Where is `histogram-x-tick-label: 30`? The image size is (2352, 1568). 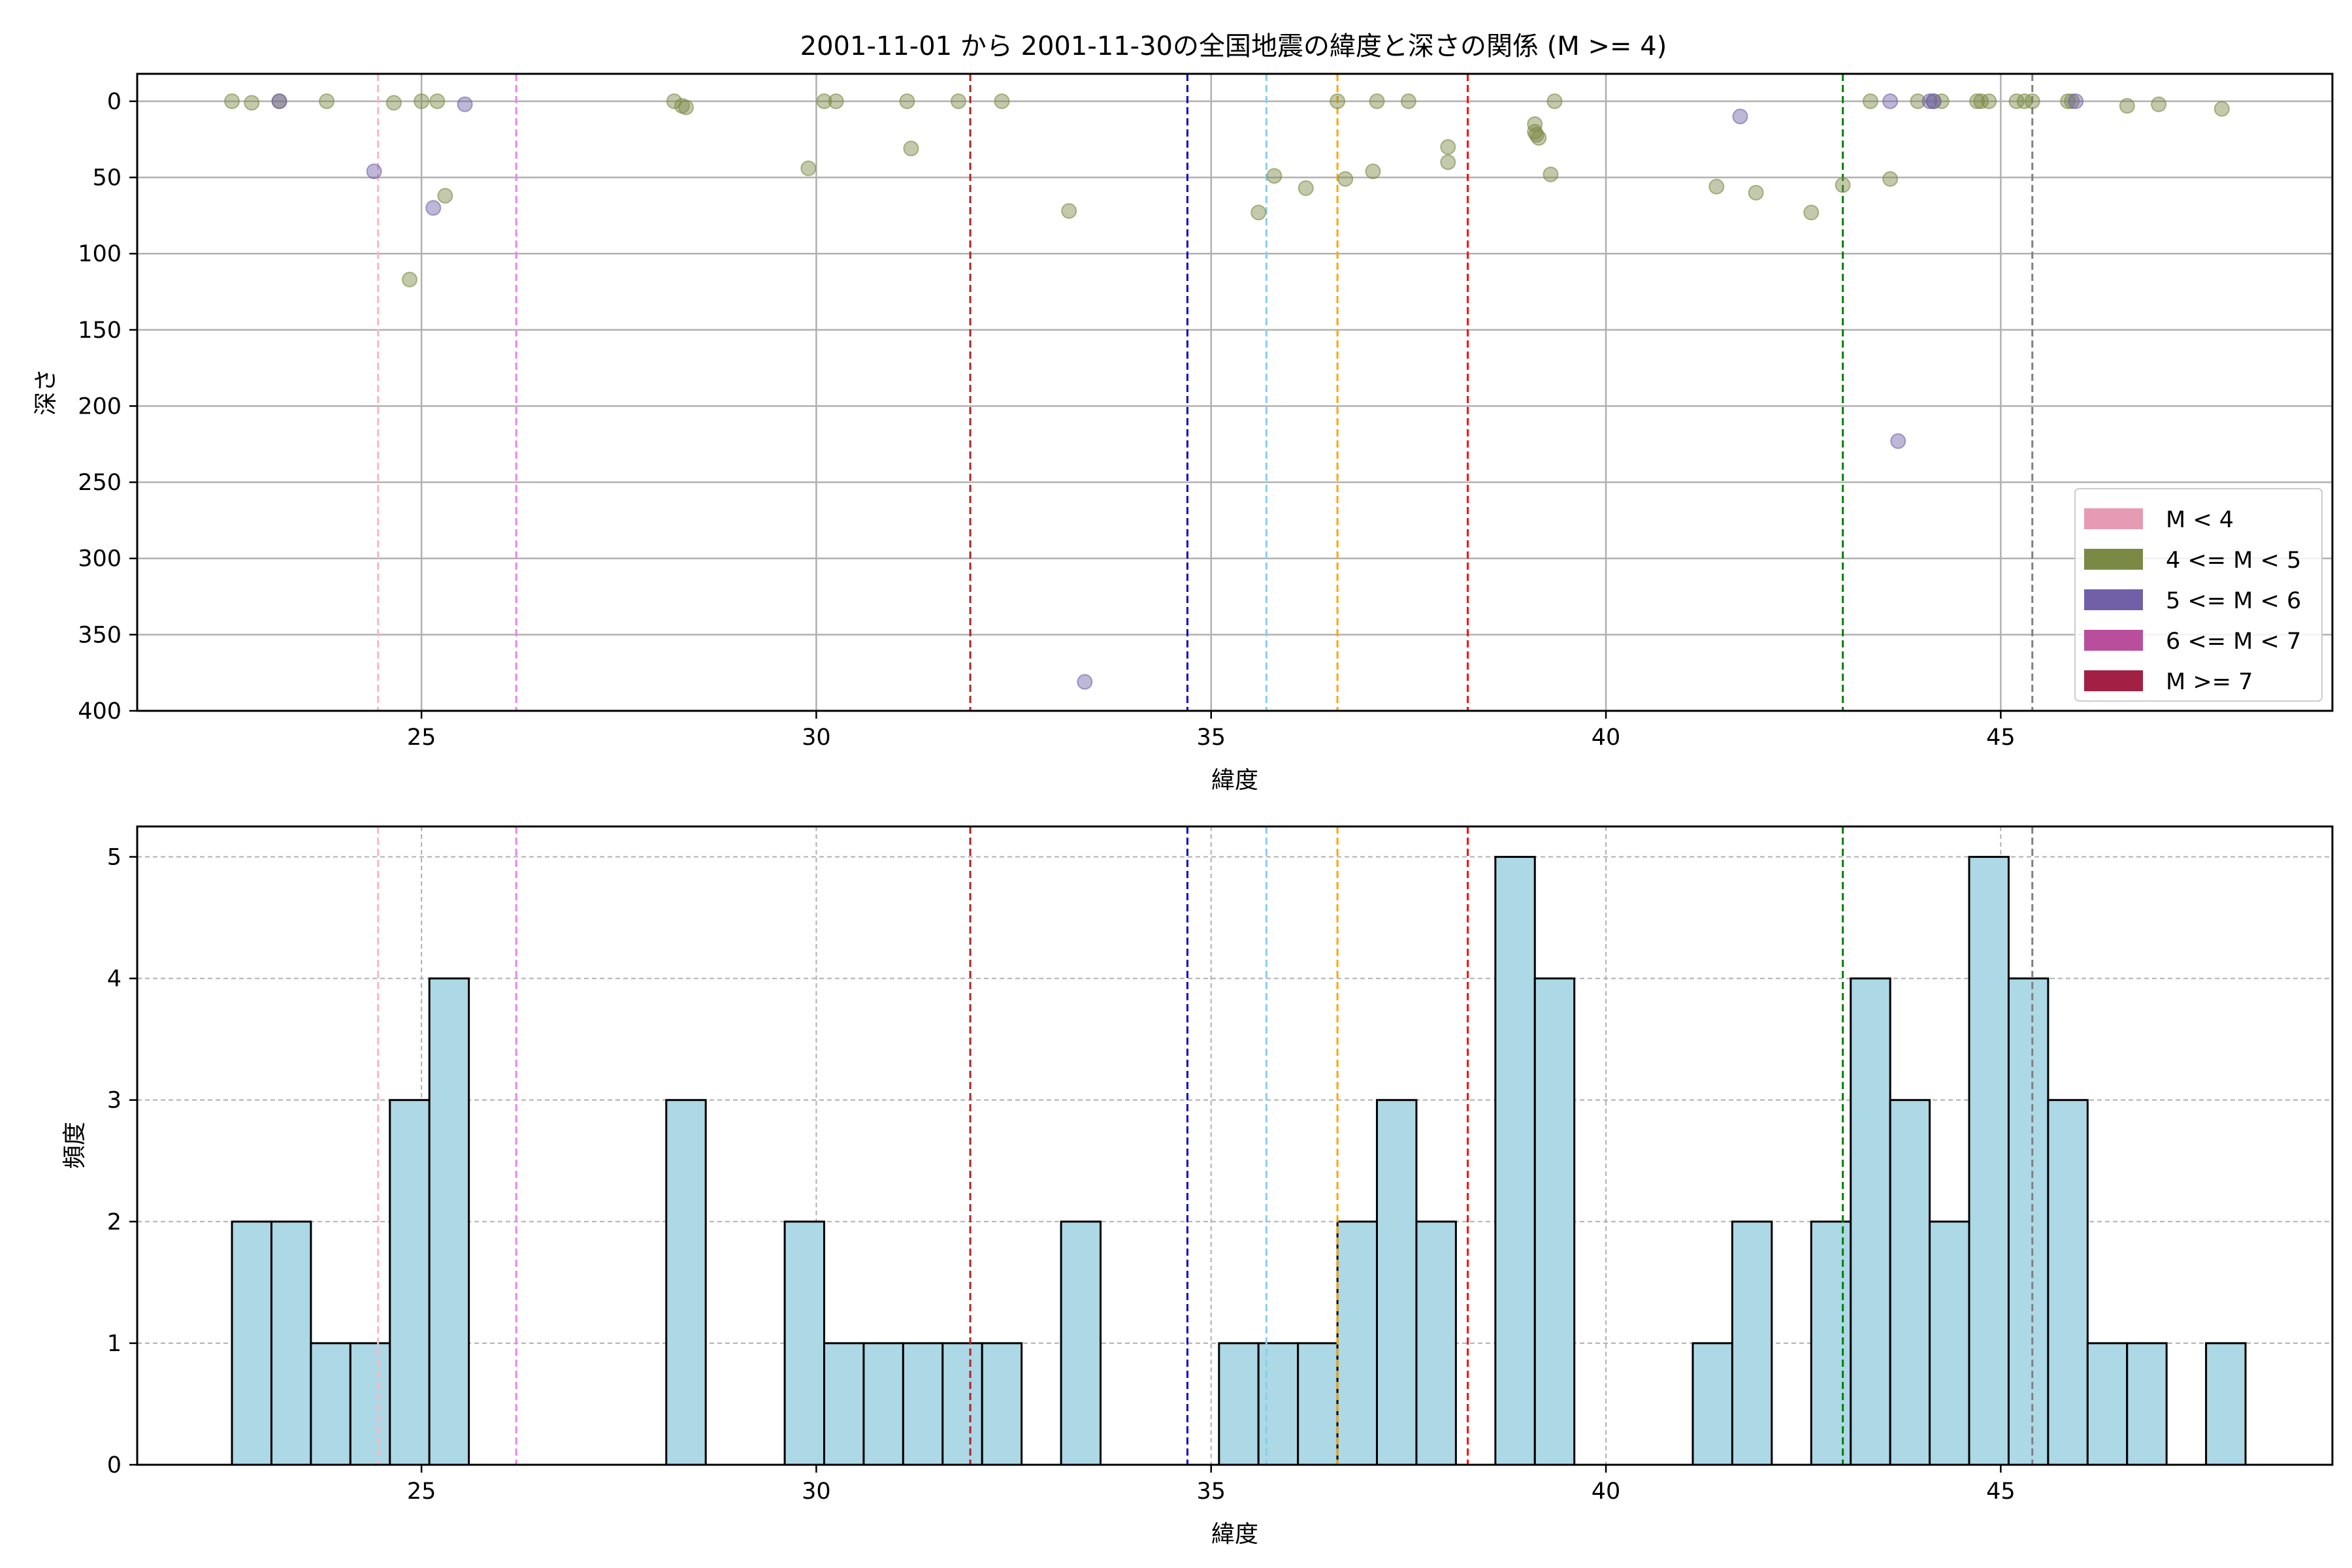
histogram-x-tick-label: 30 is located at coordinates (816, 1491).